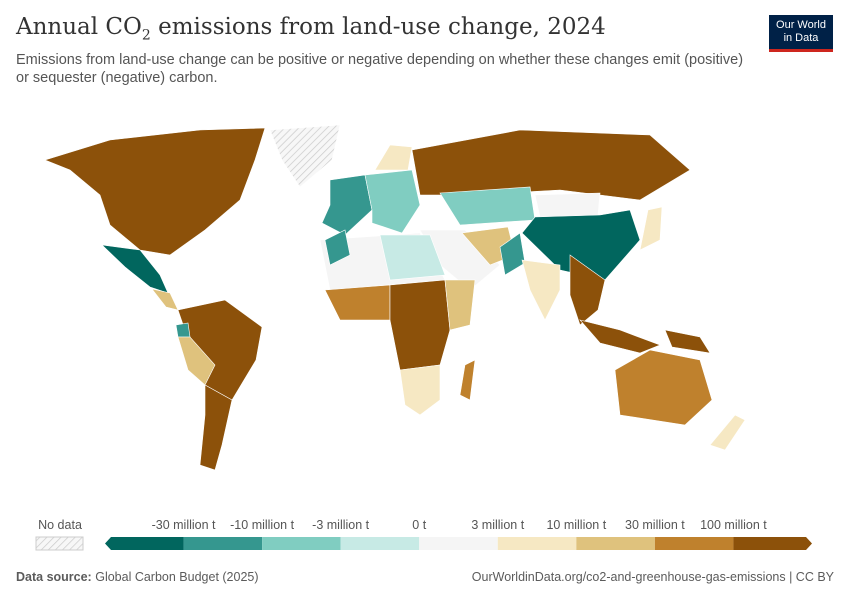 This screenshot has width=850, height=600. I want to click on legend-tick-label: -10 million t, so click(262, 525).